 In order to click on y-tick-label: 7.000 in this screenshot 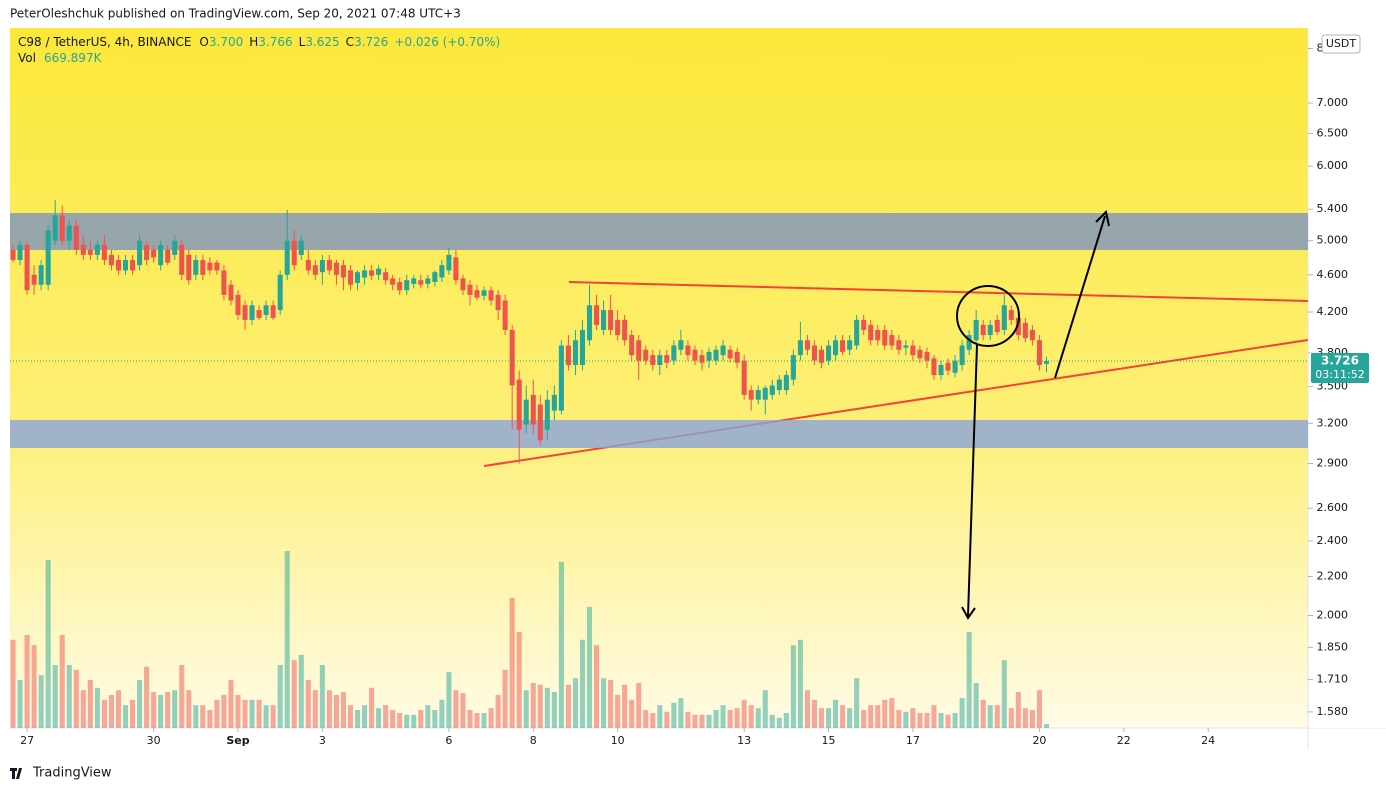, I will do `click(1333, 102)`.